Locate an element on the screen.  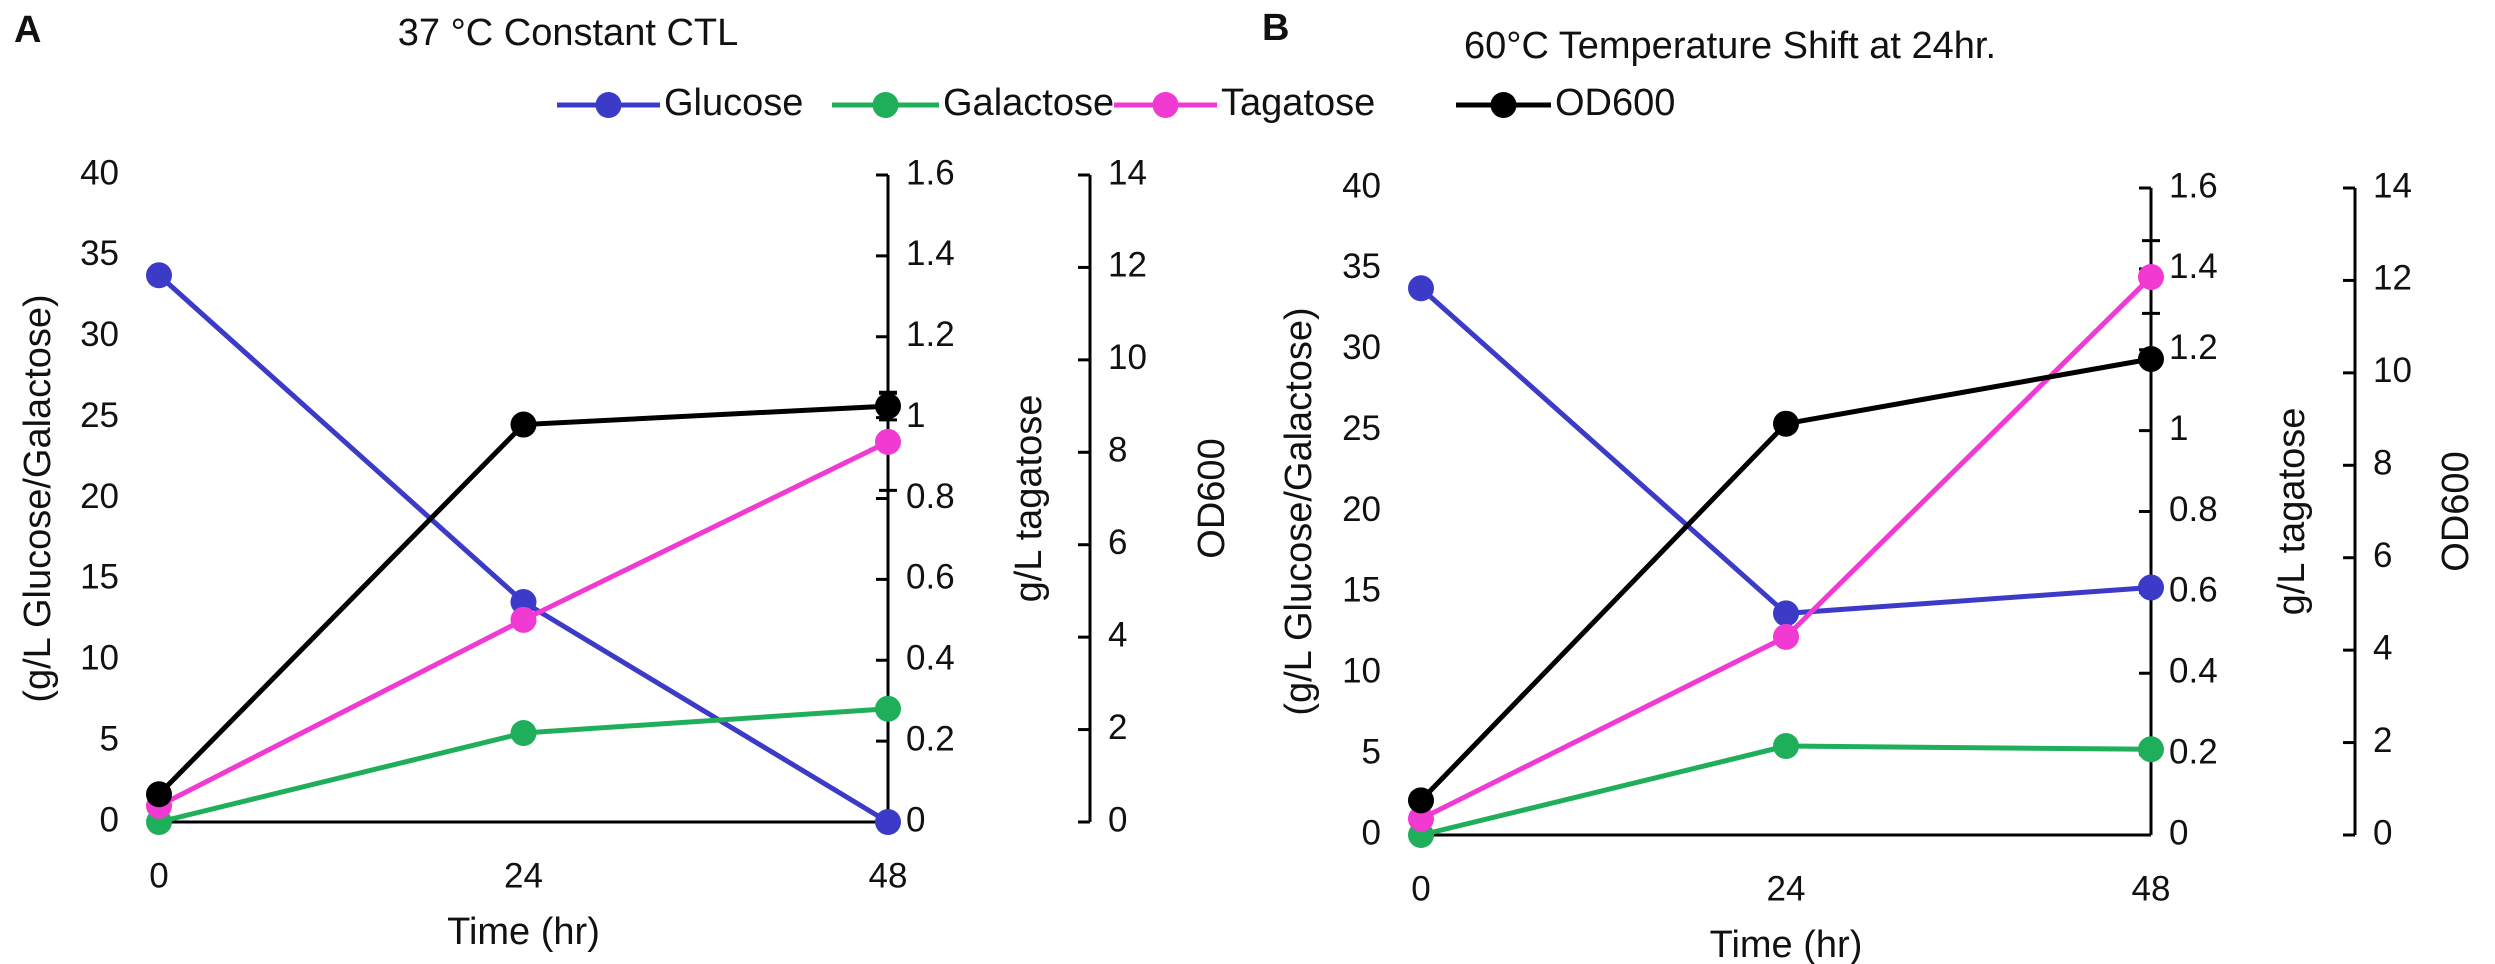
legend-label: OD600 is located at coordinates (1615, 103).